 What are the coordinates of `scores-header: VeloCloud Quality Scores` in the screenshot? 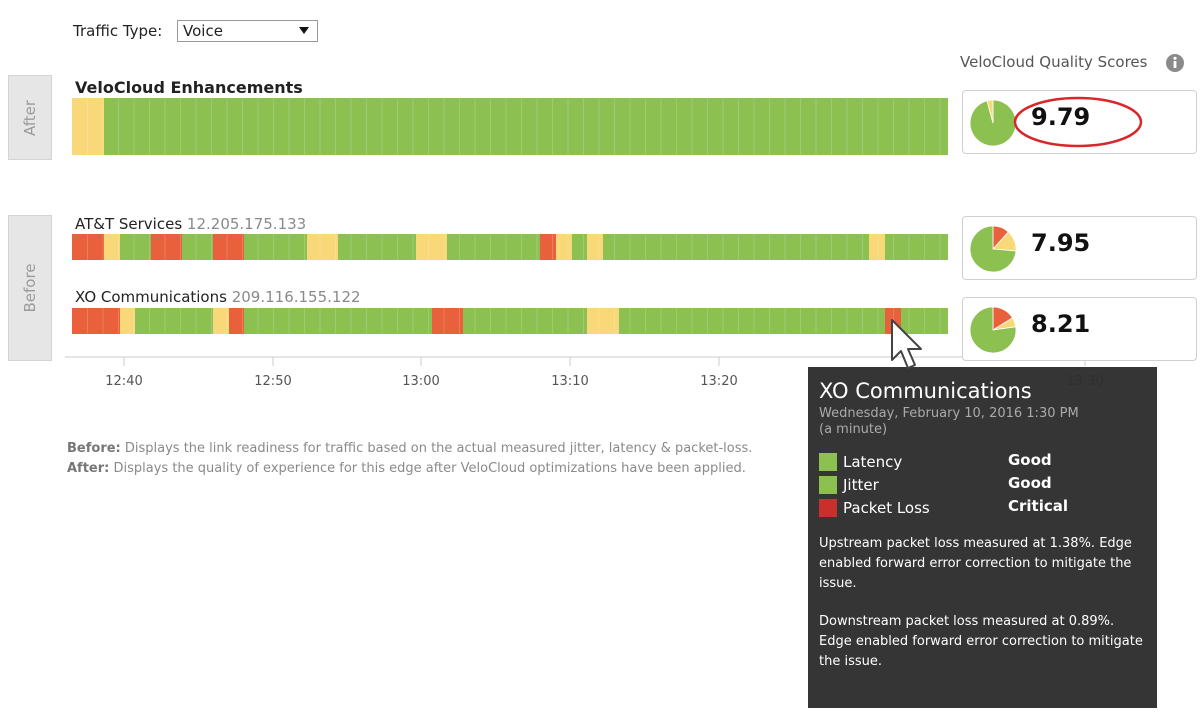 It's located at (1054, 62).